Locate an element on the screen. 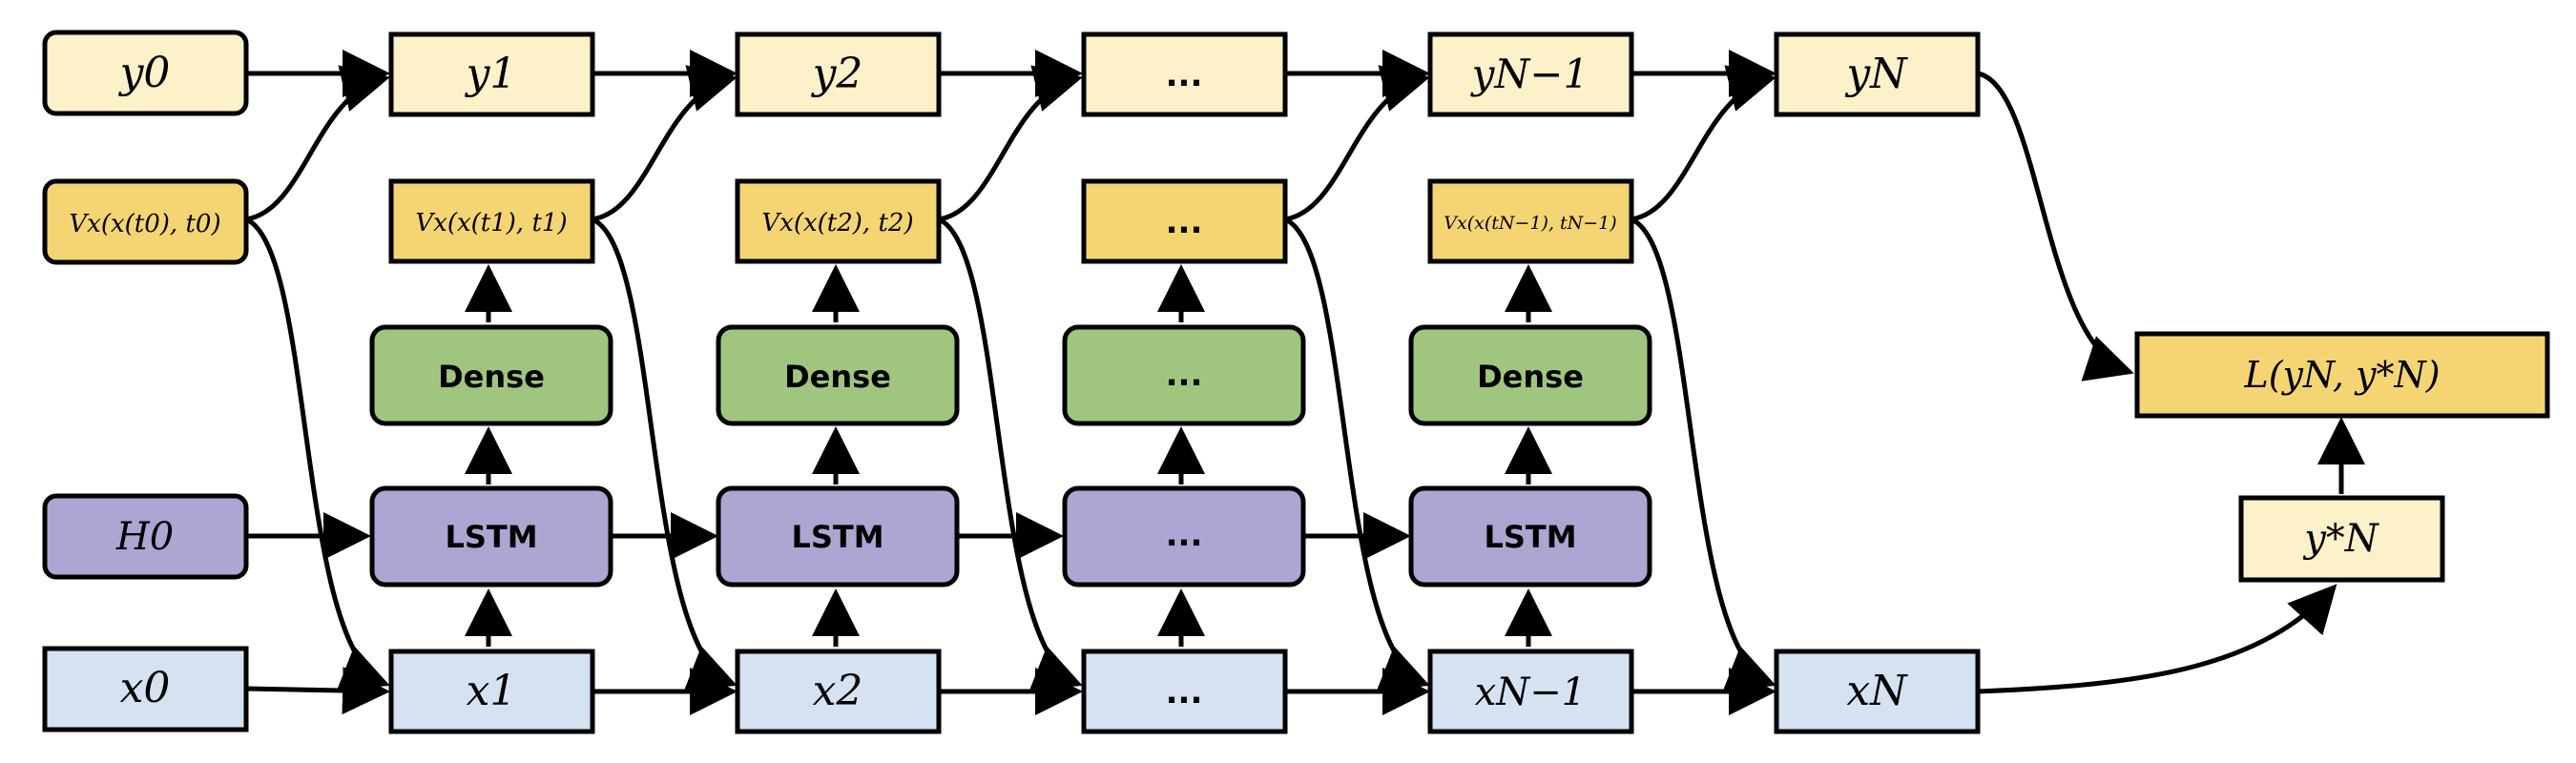 The width and height of the screenshot is (2576, 763). node-v1: Vx(x(t1), t1) is located at coordinates (491, 221).